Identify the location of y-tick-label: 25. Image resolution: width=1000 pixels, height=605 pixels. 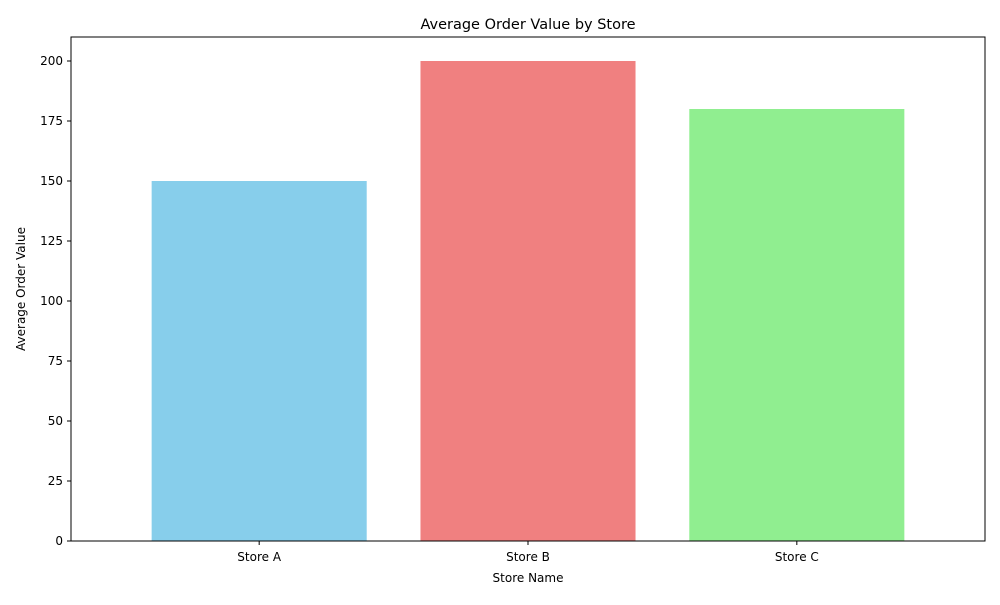
(55, 481).